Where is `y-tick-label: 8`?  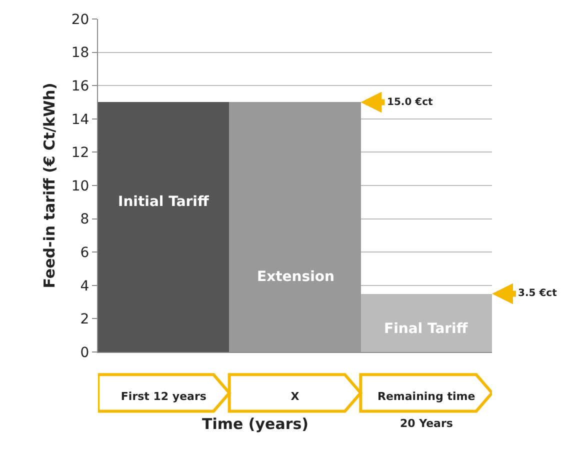
y-tick-label: 8 is located at coordinates (85, 220).